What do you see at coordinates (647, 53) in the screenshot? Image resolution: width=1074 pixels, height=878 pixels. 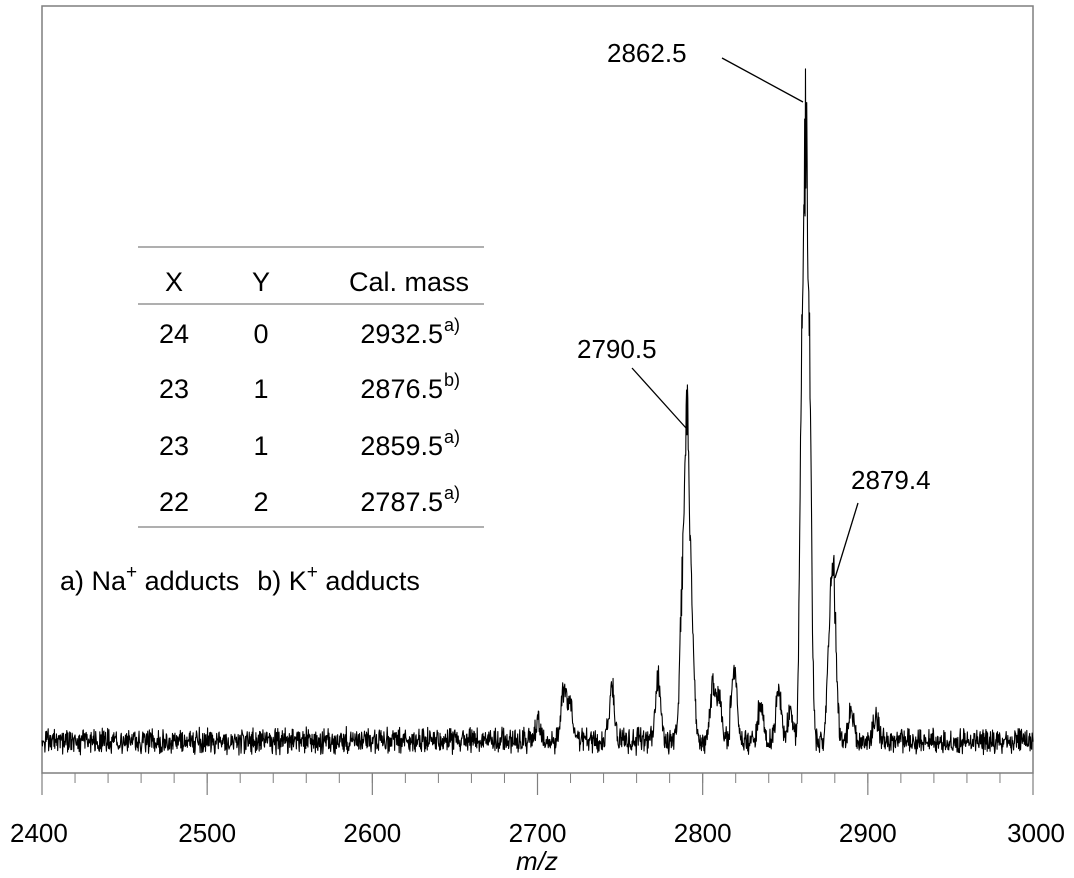 I see `peak-label: 2862.5` at bounding box center [647, 53].